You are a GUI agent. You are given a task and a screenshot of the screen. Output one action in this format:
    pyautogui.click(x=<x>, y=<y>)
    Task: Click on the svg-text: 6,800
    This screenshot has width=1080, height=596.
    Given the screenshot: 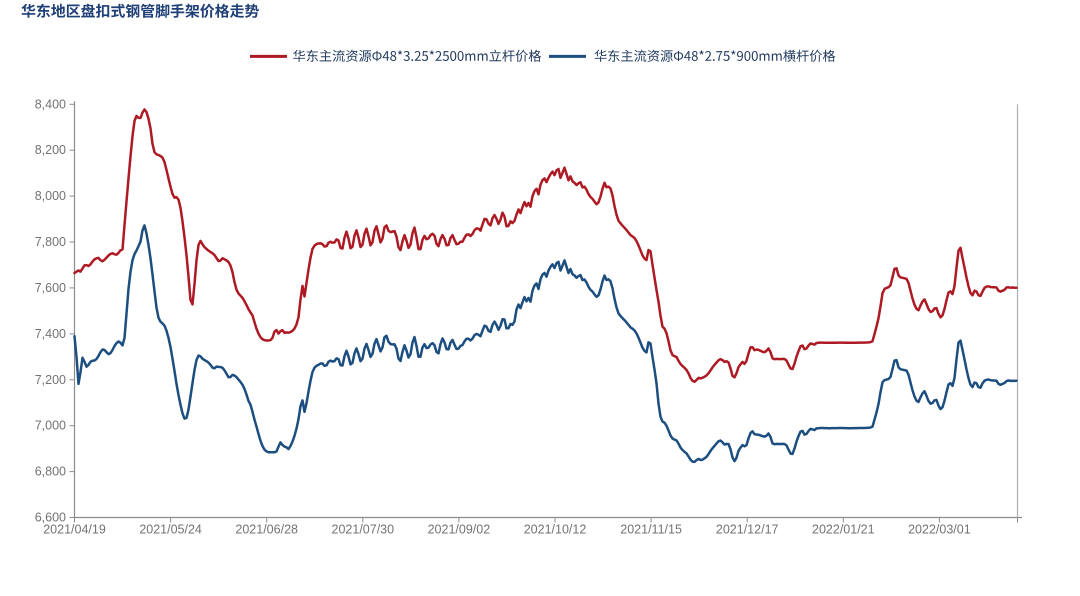 What is the action you would take?
    pyautogui.click(x=50, y=472)
    